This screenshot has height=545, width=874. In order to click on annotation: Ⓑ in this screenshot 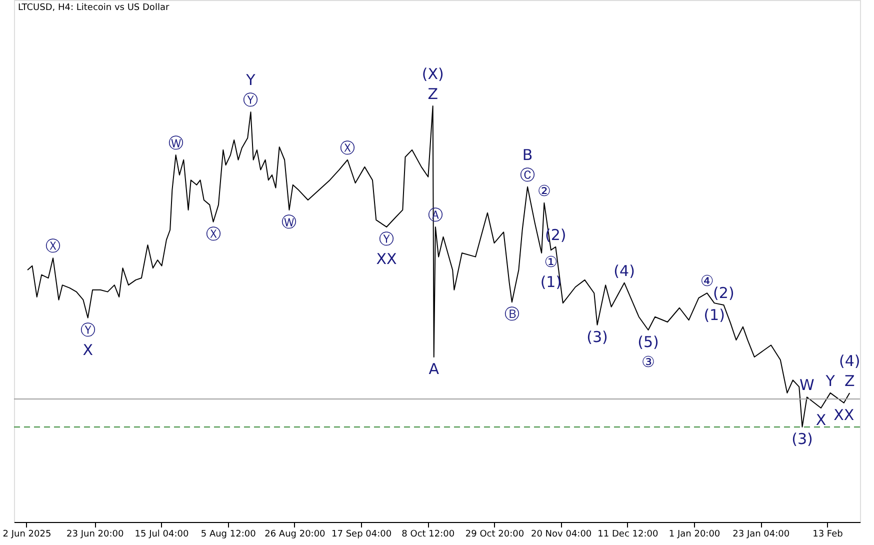, I will do `click(512, 314)`.